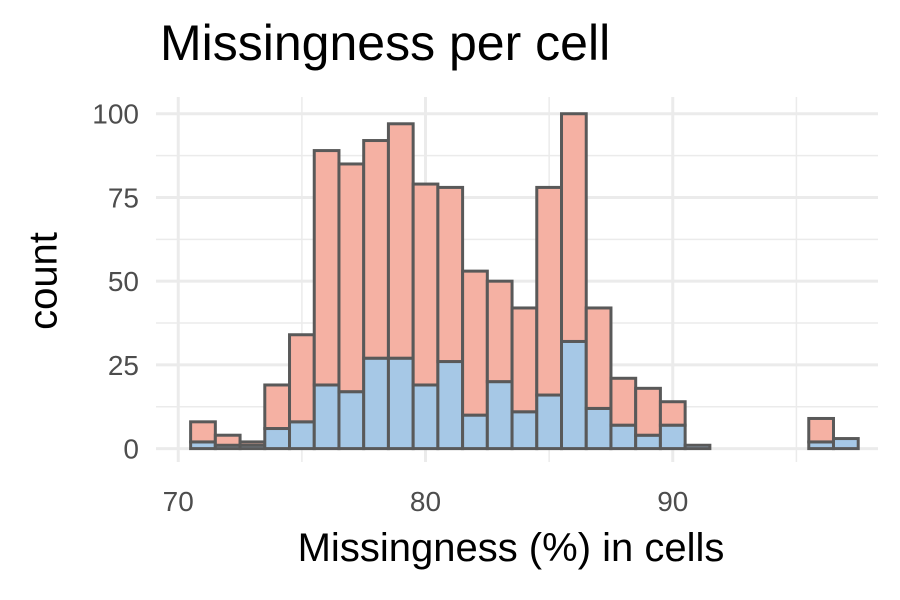  Describe the element at coordinates (178, 501) in the screenshot. I see `x-tick-label: 70` at that location.